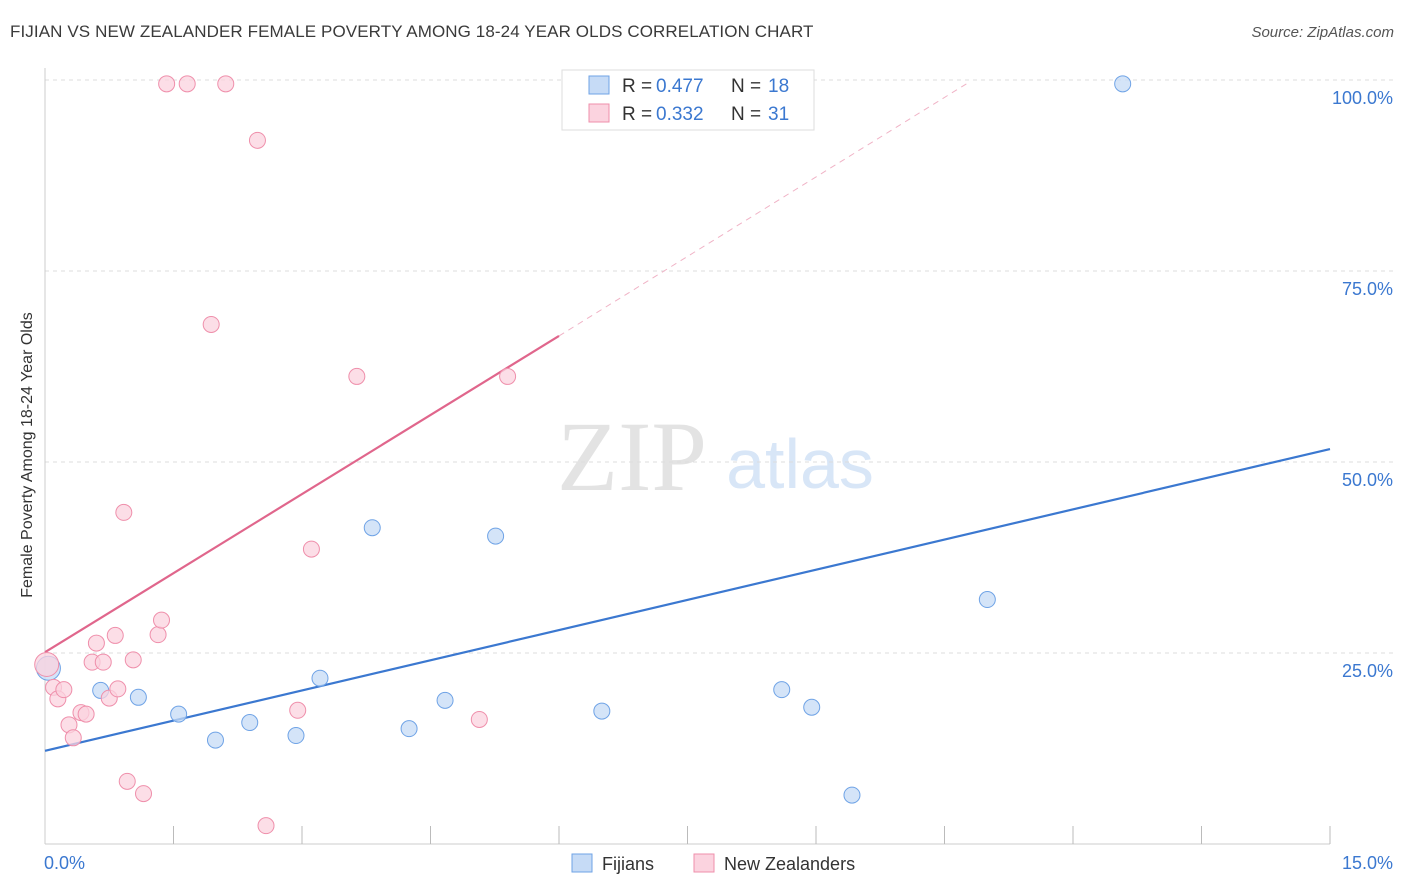  What do you see at coordinates (302, 494) in the screenshot?
I see `new-zealanders-trend-line` at bounding box center [302, 494].